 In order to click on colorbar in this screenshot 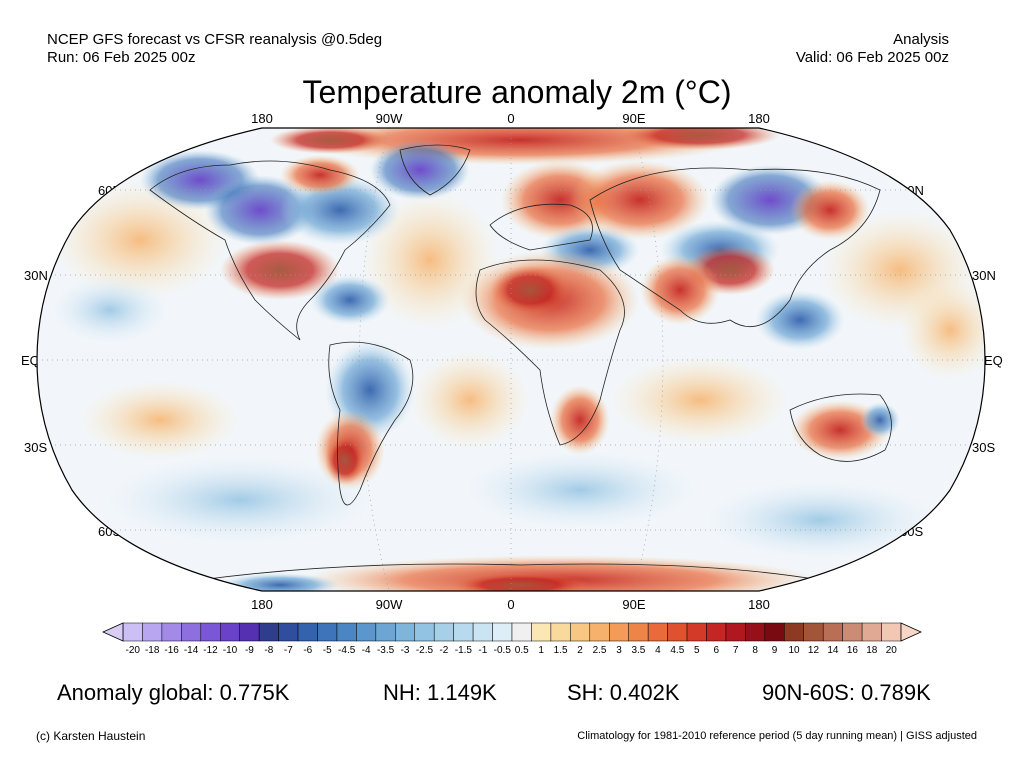, I will do `click(512, 632)`.